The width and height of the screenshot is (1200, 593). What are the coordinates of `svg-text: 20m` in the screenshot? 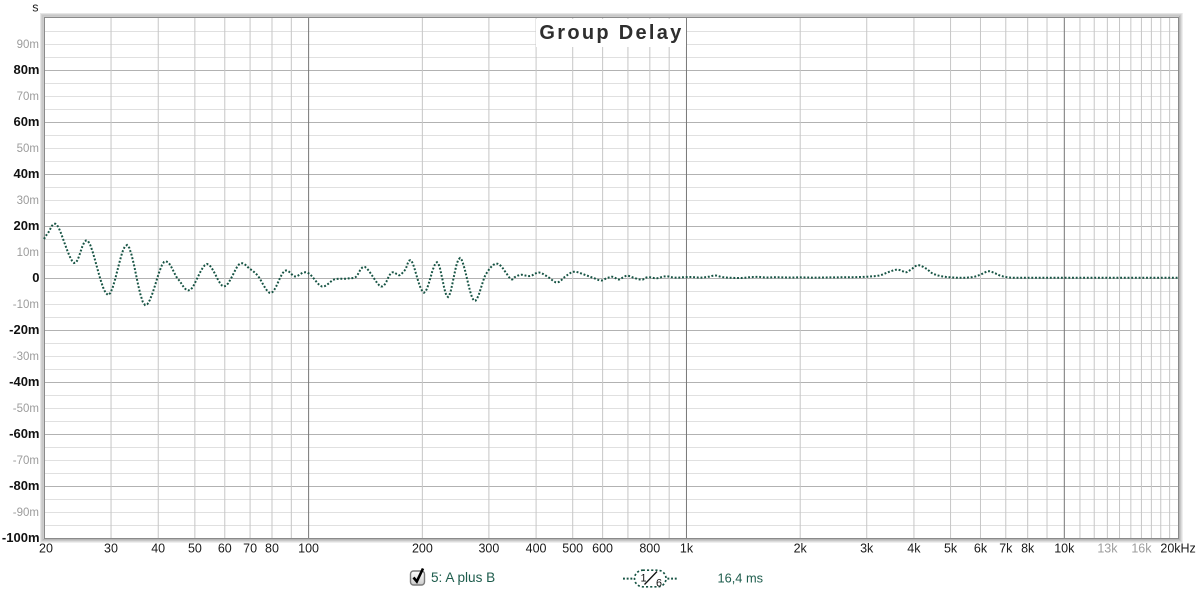 It's located at (26, 225).